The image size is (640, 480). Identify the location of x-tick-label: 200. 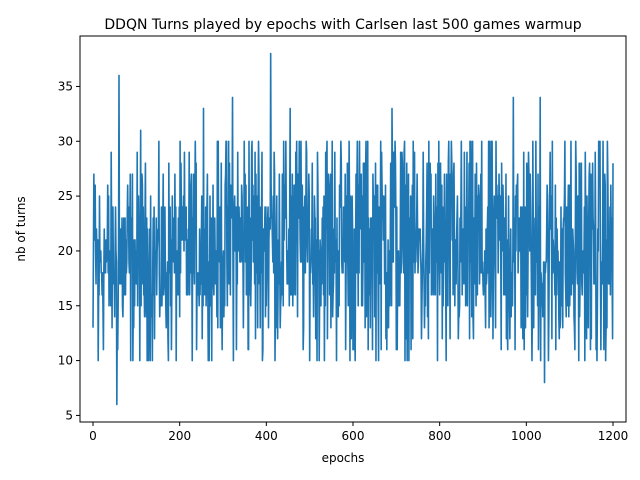
(179, 436).